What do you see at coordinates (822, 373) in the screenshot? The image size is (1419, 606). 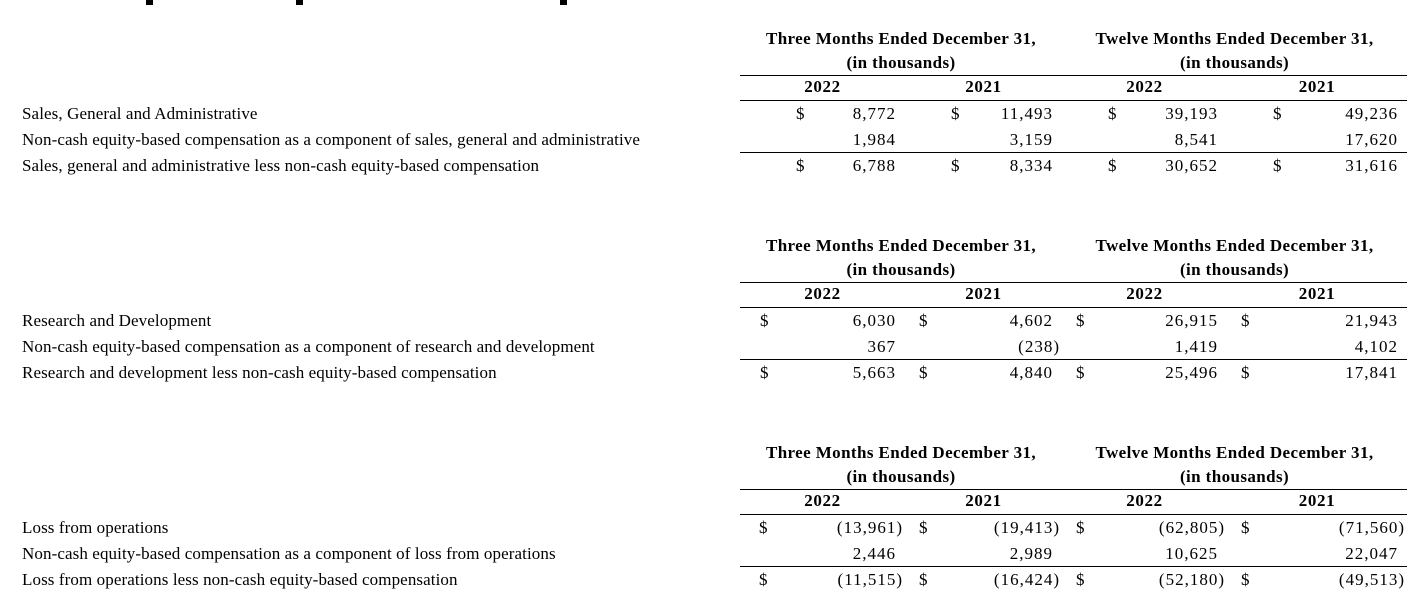 I see `amount-cell: $5,663` at bounding box center [822, 373].